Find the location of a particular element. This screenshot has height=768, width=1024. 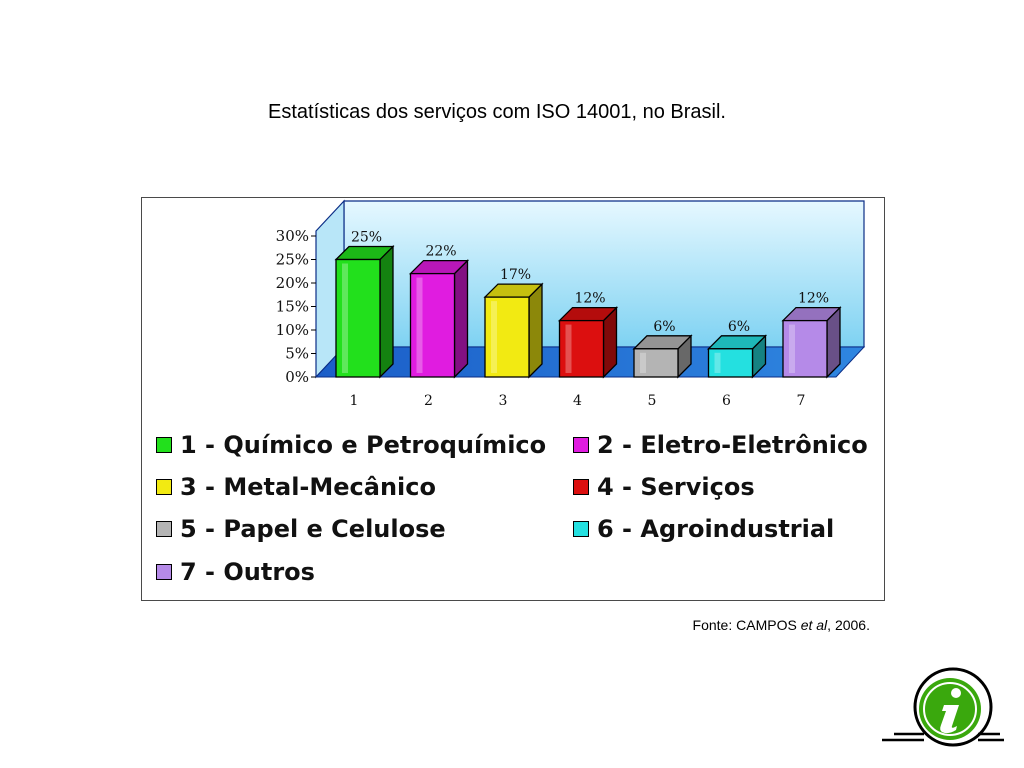

legend-item-7: 7 - Outros is located at coordinates (235, 572).